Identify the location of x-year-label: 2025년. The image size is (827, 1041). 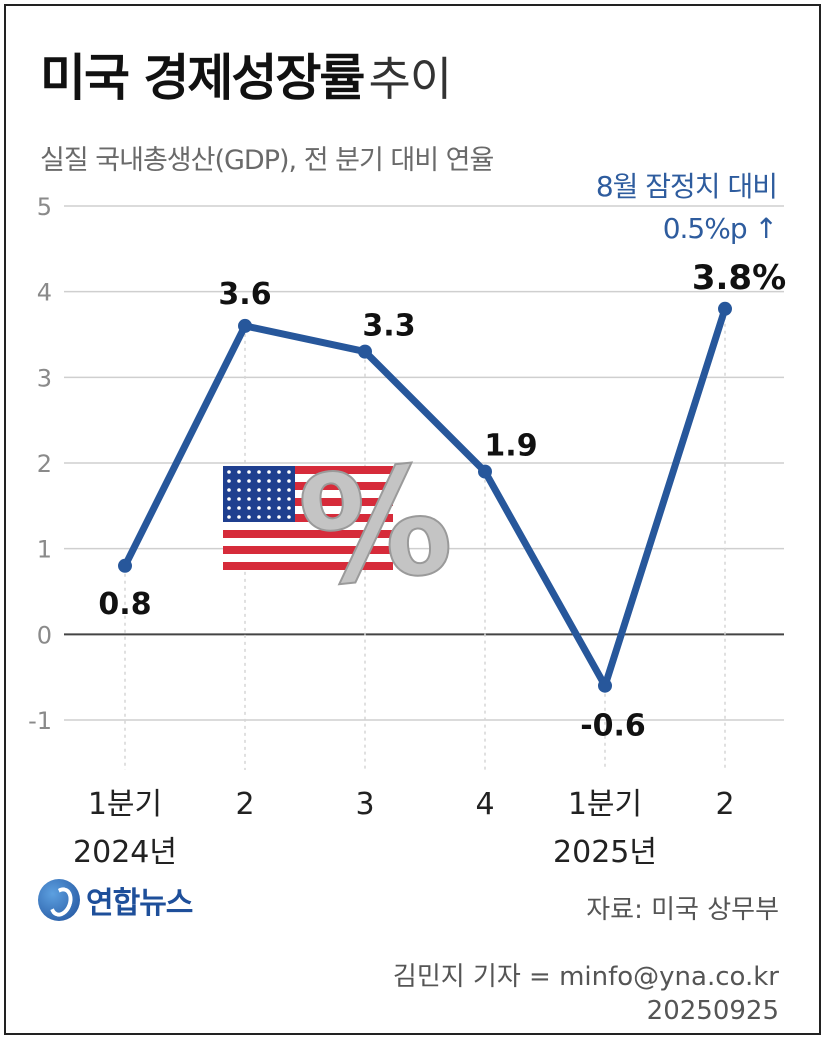
(605, 852).